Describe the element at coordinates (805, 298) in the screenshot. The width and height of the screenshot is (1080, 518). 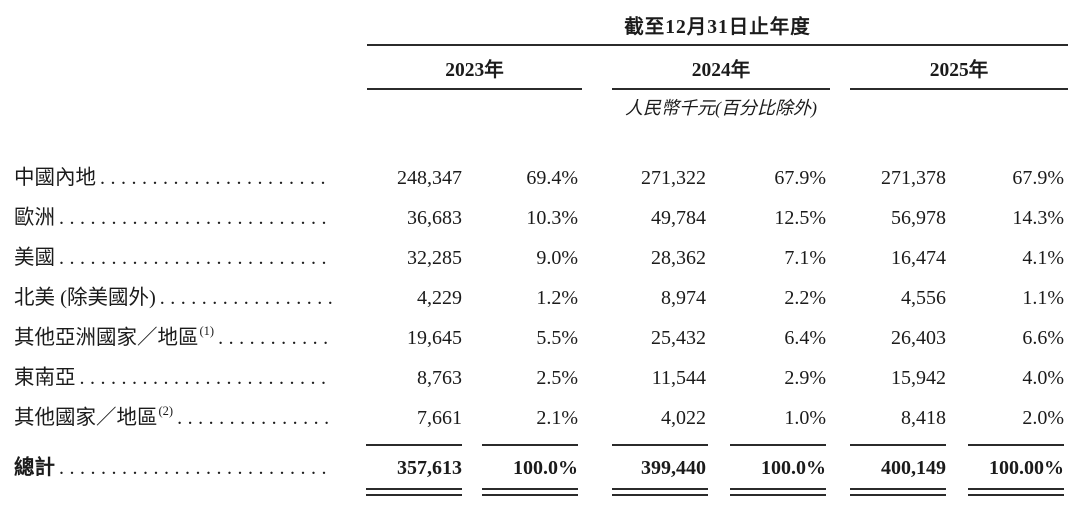
I see `percent-value: 2.2%` at that location.